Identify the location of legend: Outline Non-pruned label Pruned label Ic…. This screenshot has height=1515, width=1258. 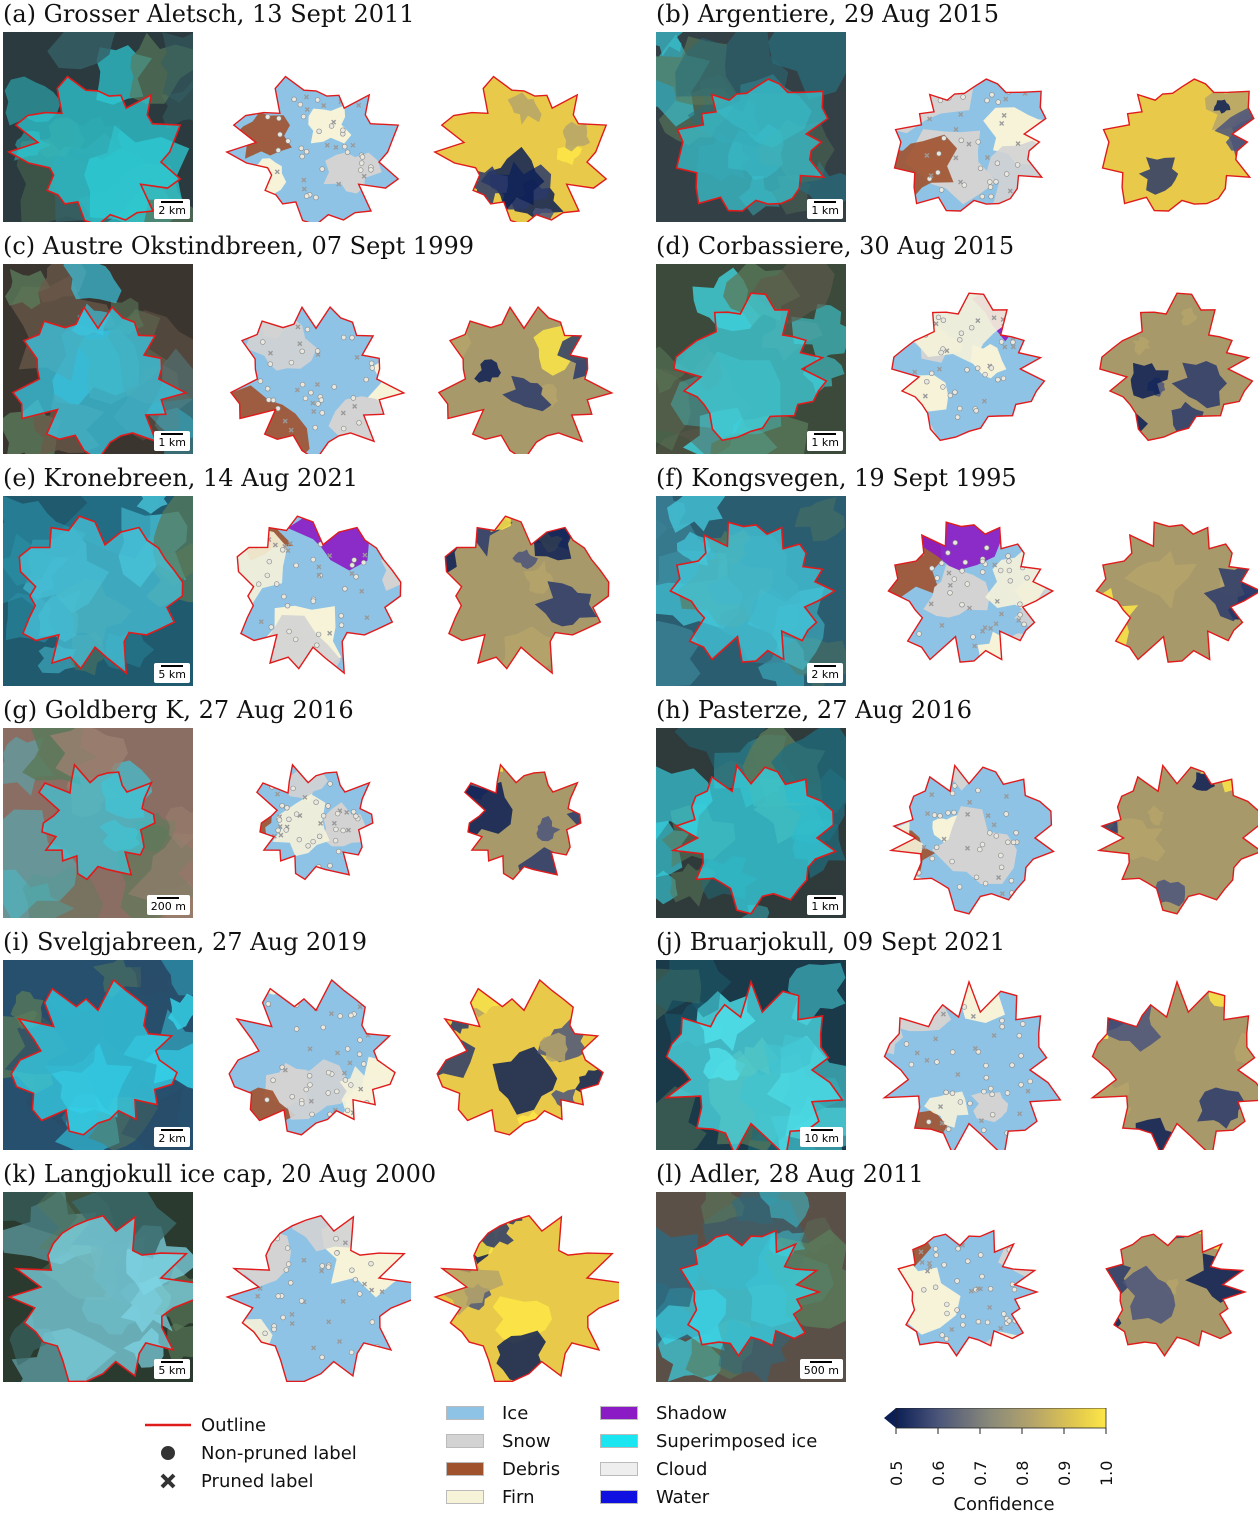
(629, 1455).